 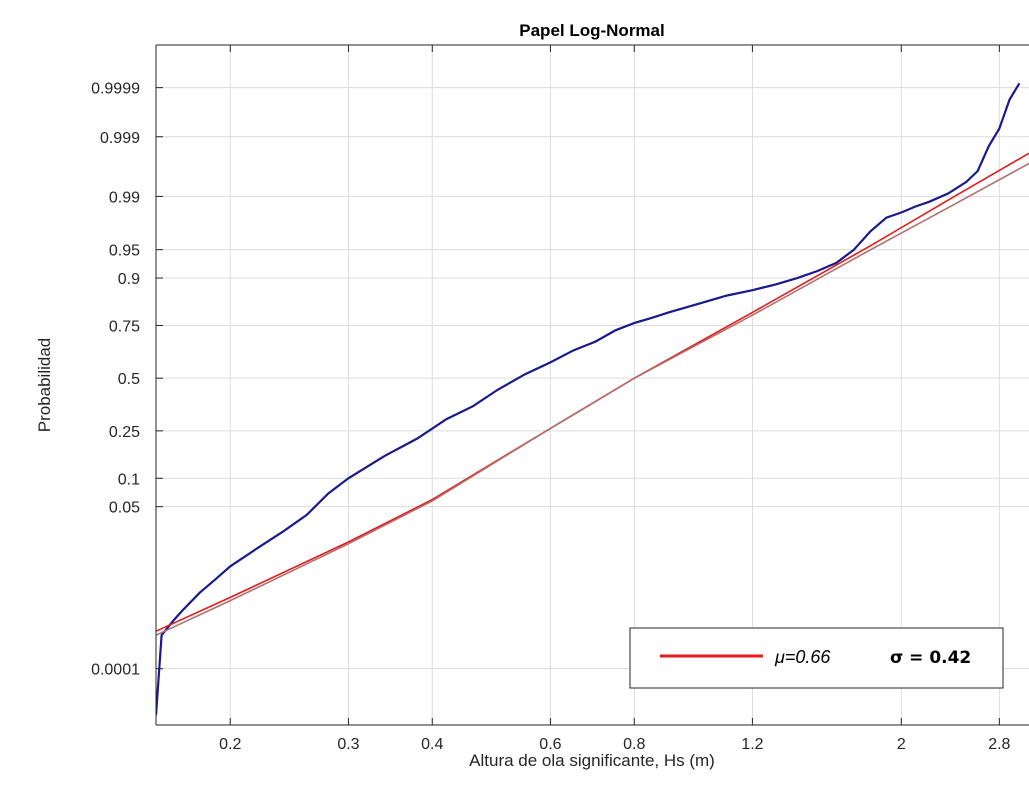 I want to click on x-tick-label: 0.6, so click(x=550, y=744).